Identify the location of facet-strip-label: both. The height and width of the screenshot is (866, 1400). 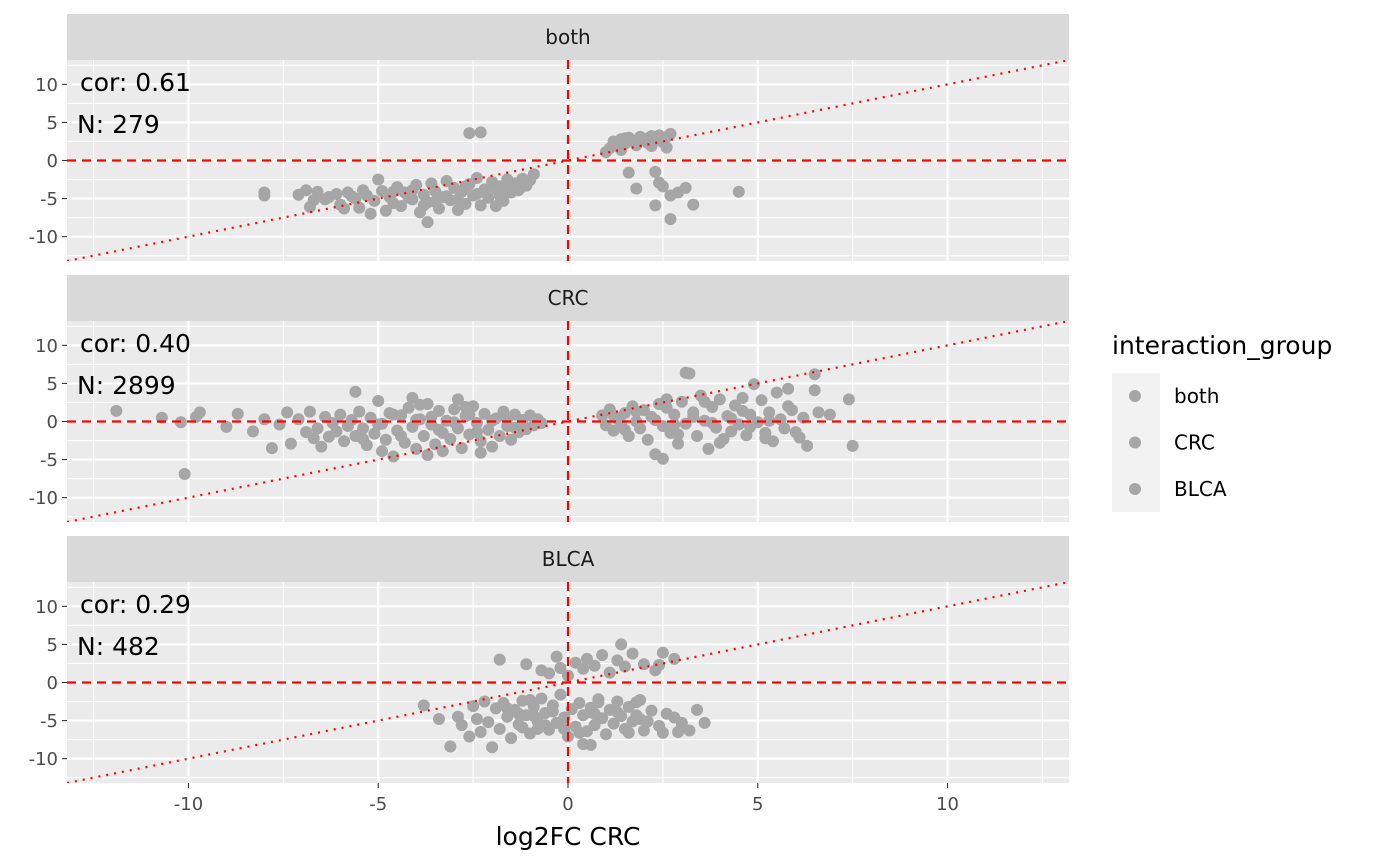
(567, 37).